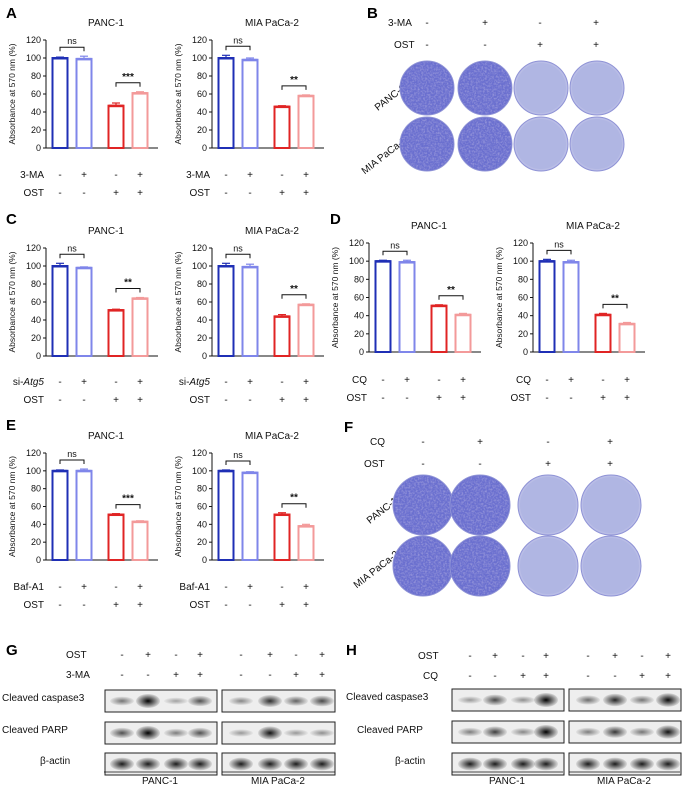  What do you see at coordinates (422, 442) in the screenshot?
I see `plate-f-sign-r1-0: -` at bounding box center [422, 442].